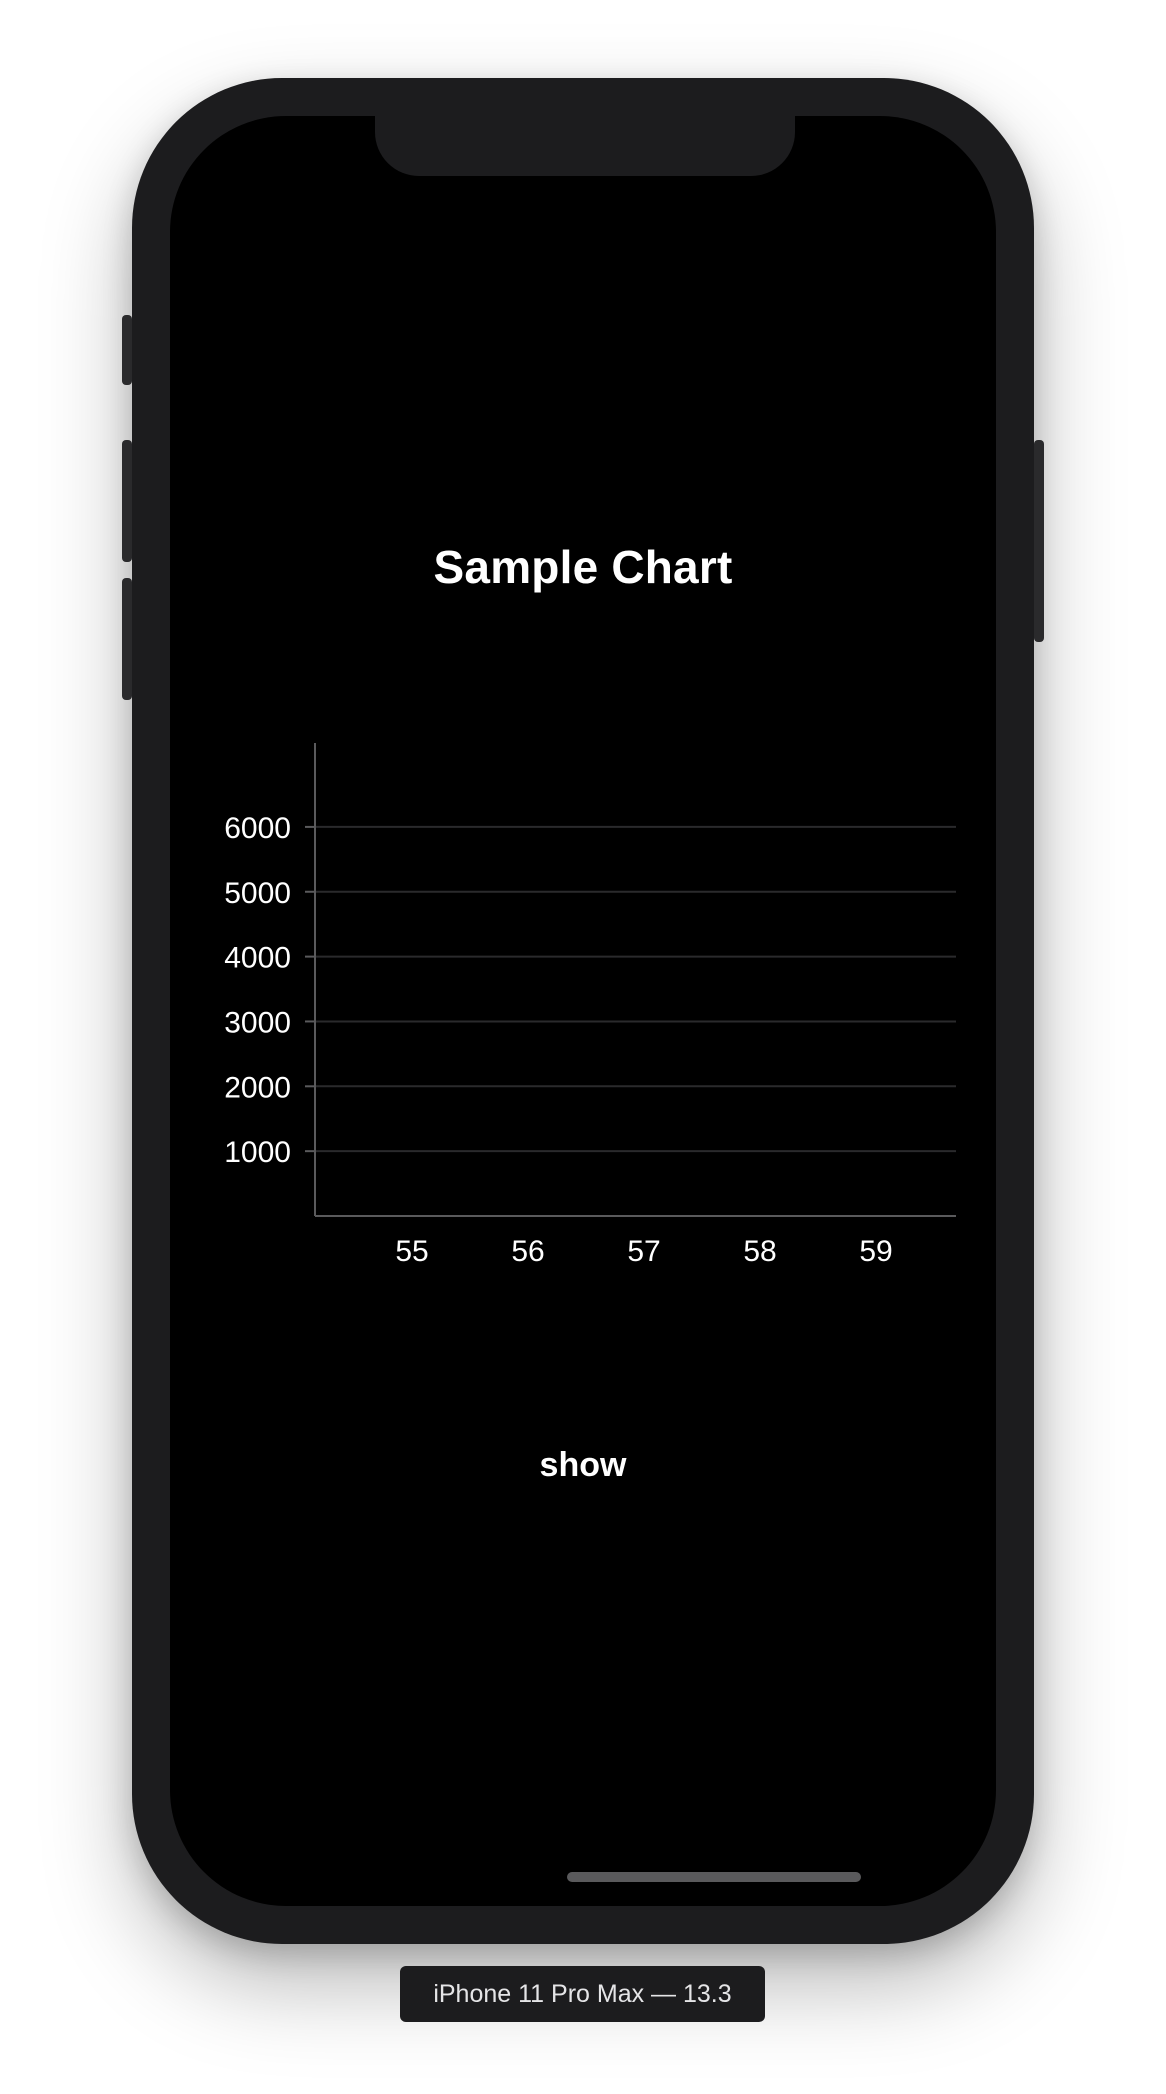 The height and width of the screenshot is (2094, 1166). What do you see at coordinates (759, 1251) in the screenshot?
I see `x-tick-label: 58` at bounding box center [759, 1251].